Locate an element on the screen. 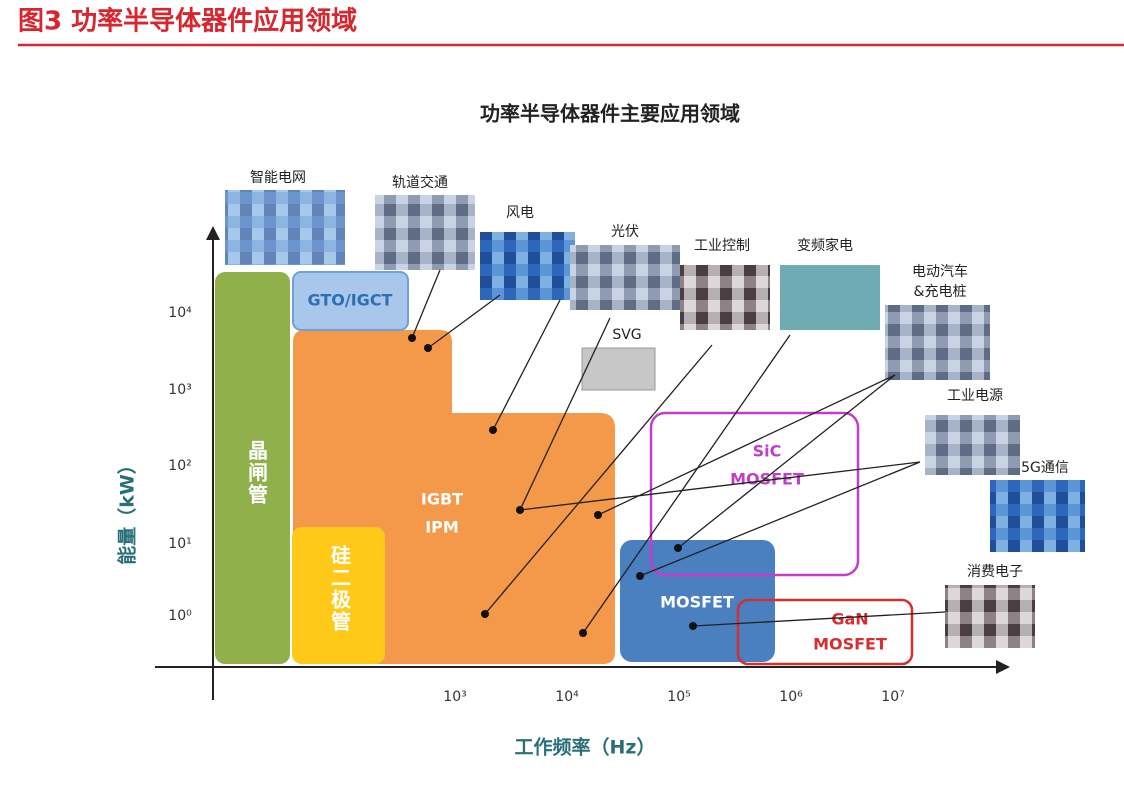 This screenshot has height=812, width=1124. x-axis-label: 工作频率（Hz） is located at coordinates (585, 747).